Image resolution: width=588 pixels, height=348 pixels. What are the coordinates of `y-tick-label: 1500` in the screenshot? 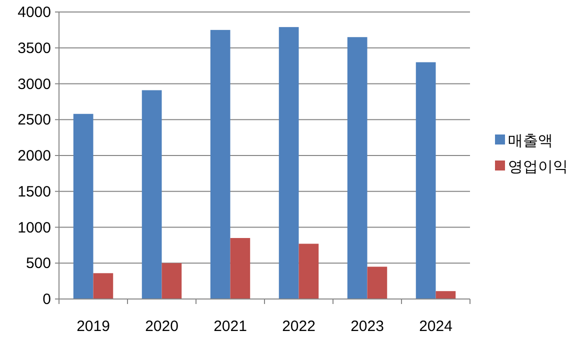 It's located at (34, 191).